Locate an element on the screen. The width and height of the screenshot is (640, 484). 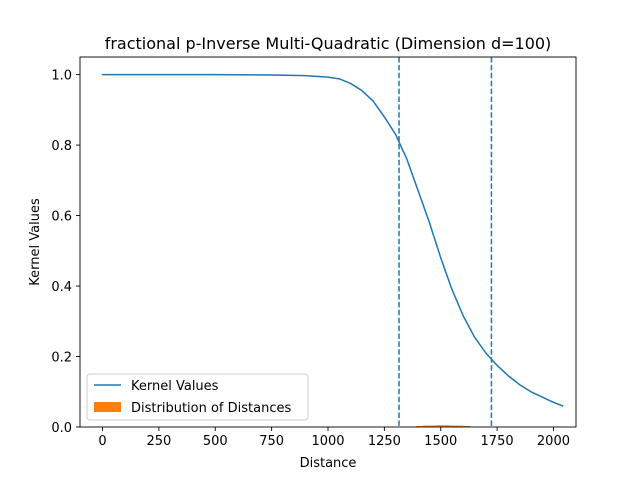
x-tick-label-5: 1250 is located at coordinates (384, 441).